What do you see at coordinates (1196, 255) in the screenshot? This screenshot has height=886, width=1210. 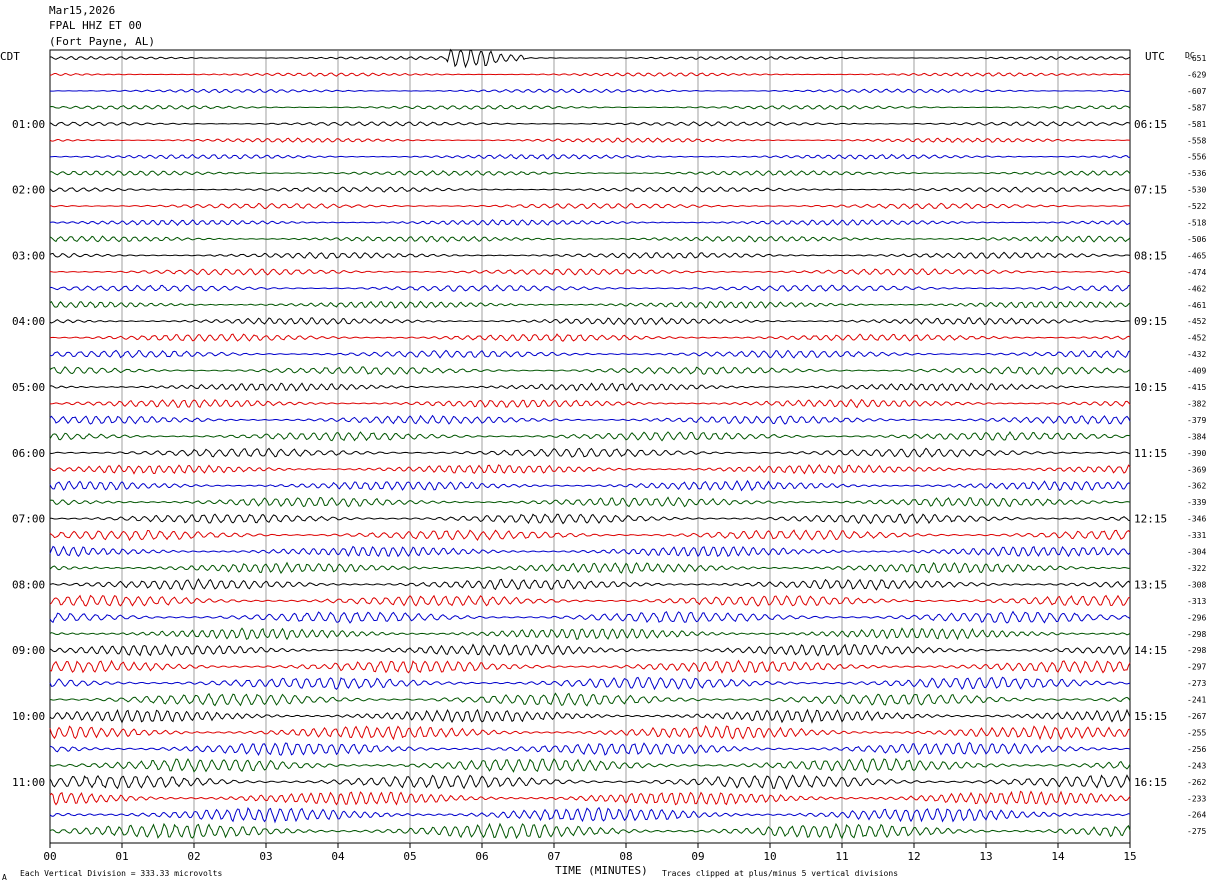 I see `dc-offset-label: -465` at bounding box center [1196, 255].